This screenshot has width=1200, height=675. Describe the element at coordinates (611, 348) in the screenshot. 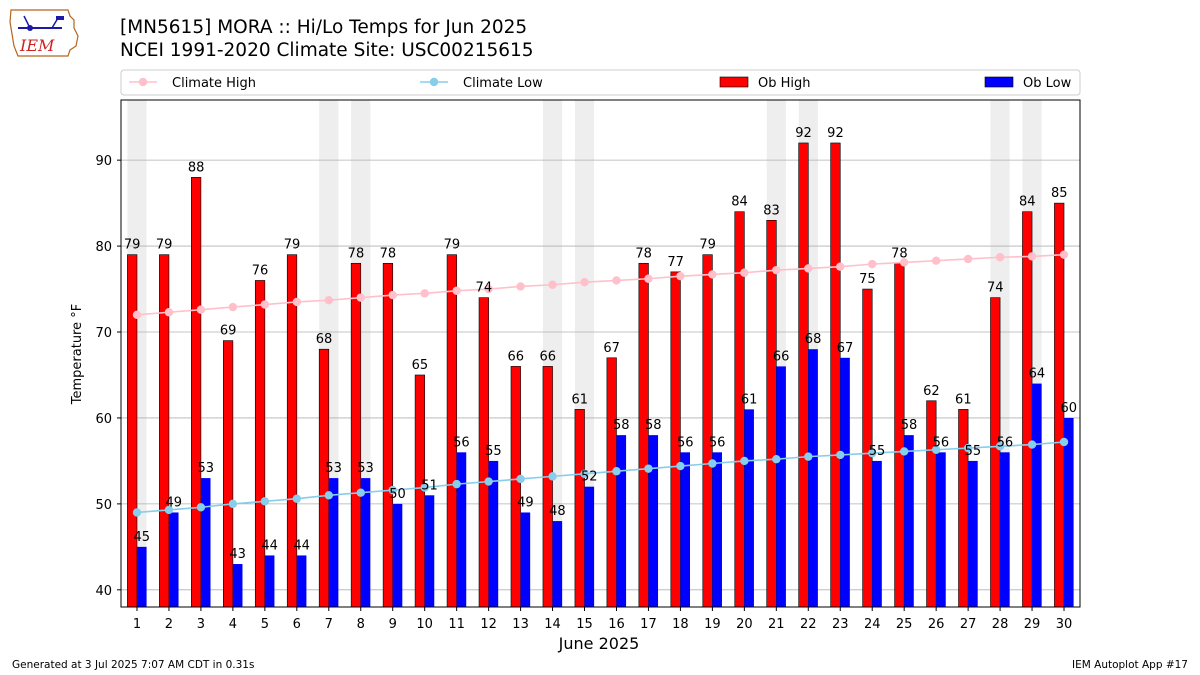

I see `ob-high-label: 67` at that location.